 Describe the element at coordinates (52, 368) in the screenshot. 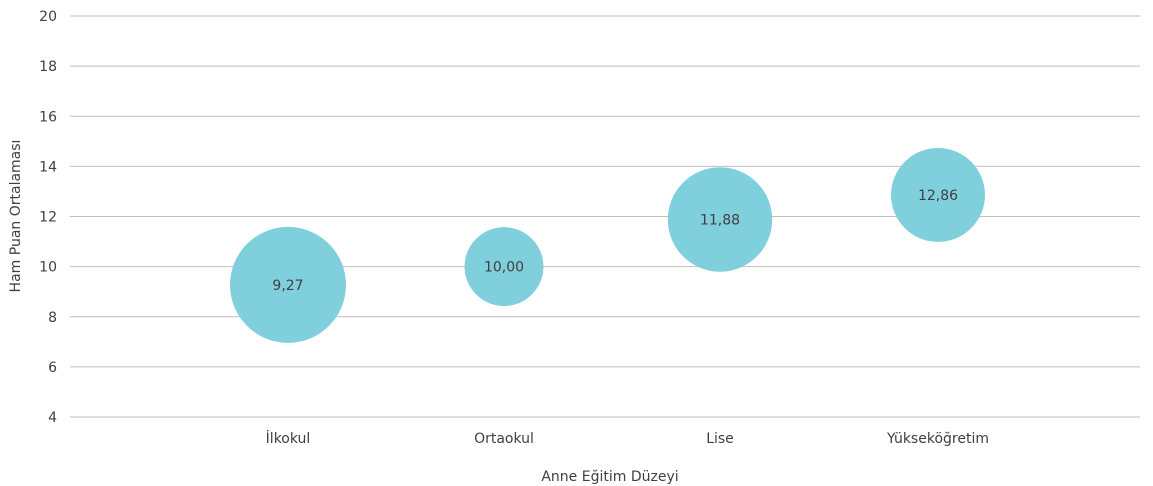

I see `y-tick-label: 6` at that location.